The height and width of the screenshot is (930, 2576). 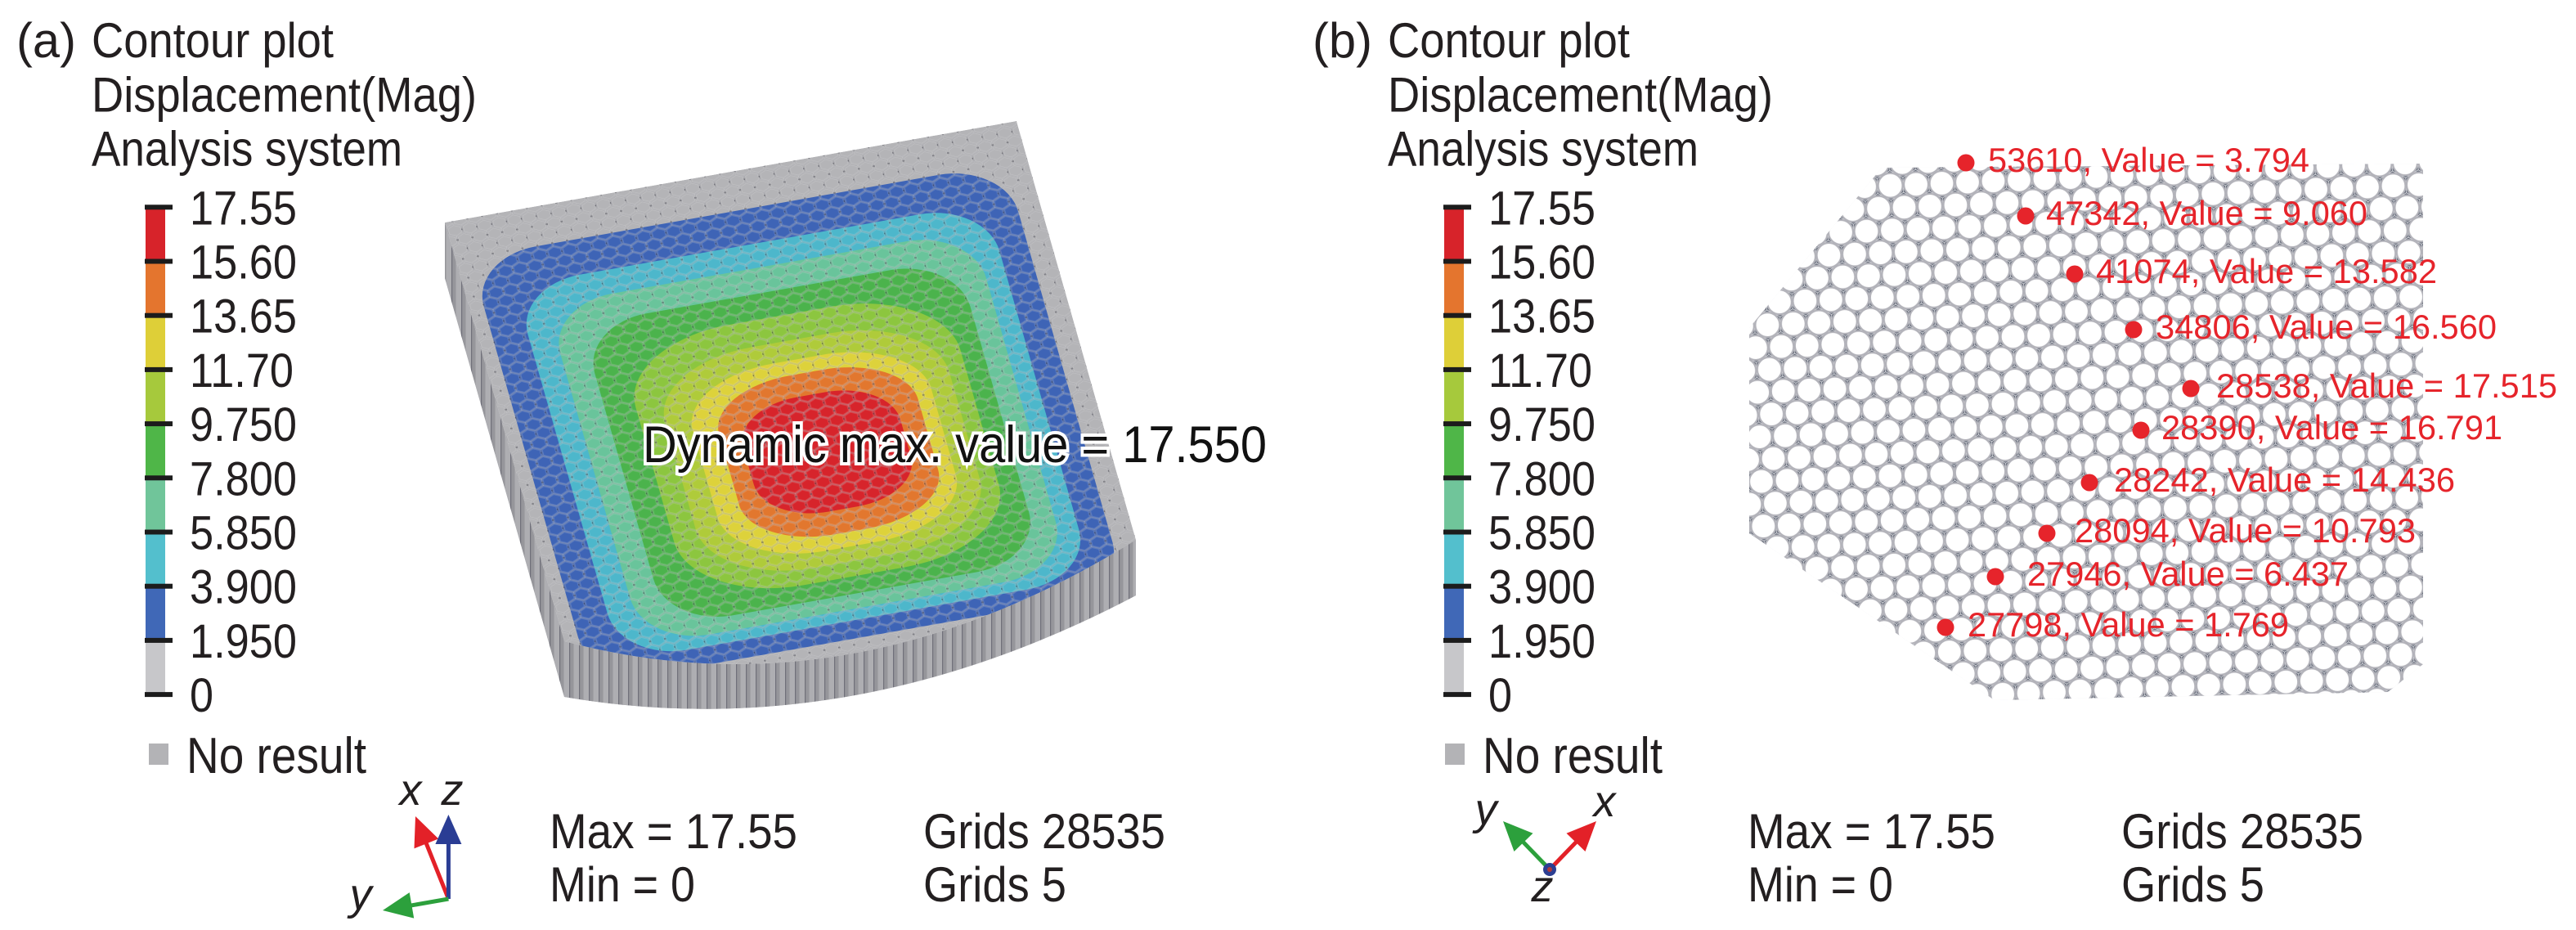 What do you see at coordinates (2188, 574) in the screenshot?
I see `svg-text: 27946, Value = 6.437` at bounding box center [2188, 574].